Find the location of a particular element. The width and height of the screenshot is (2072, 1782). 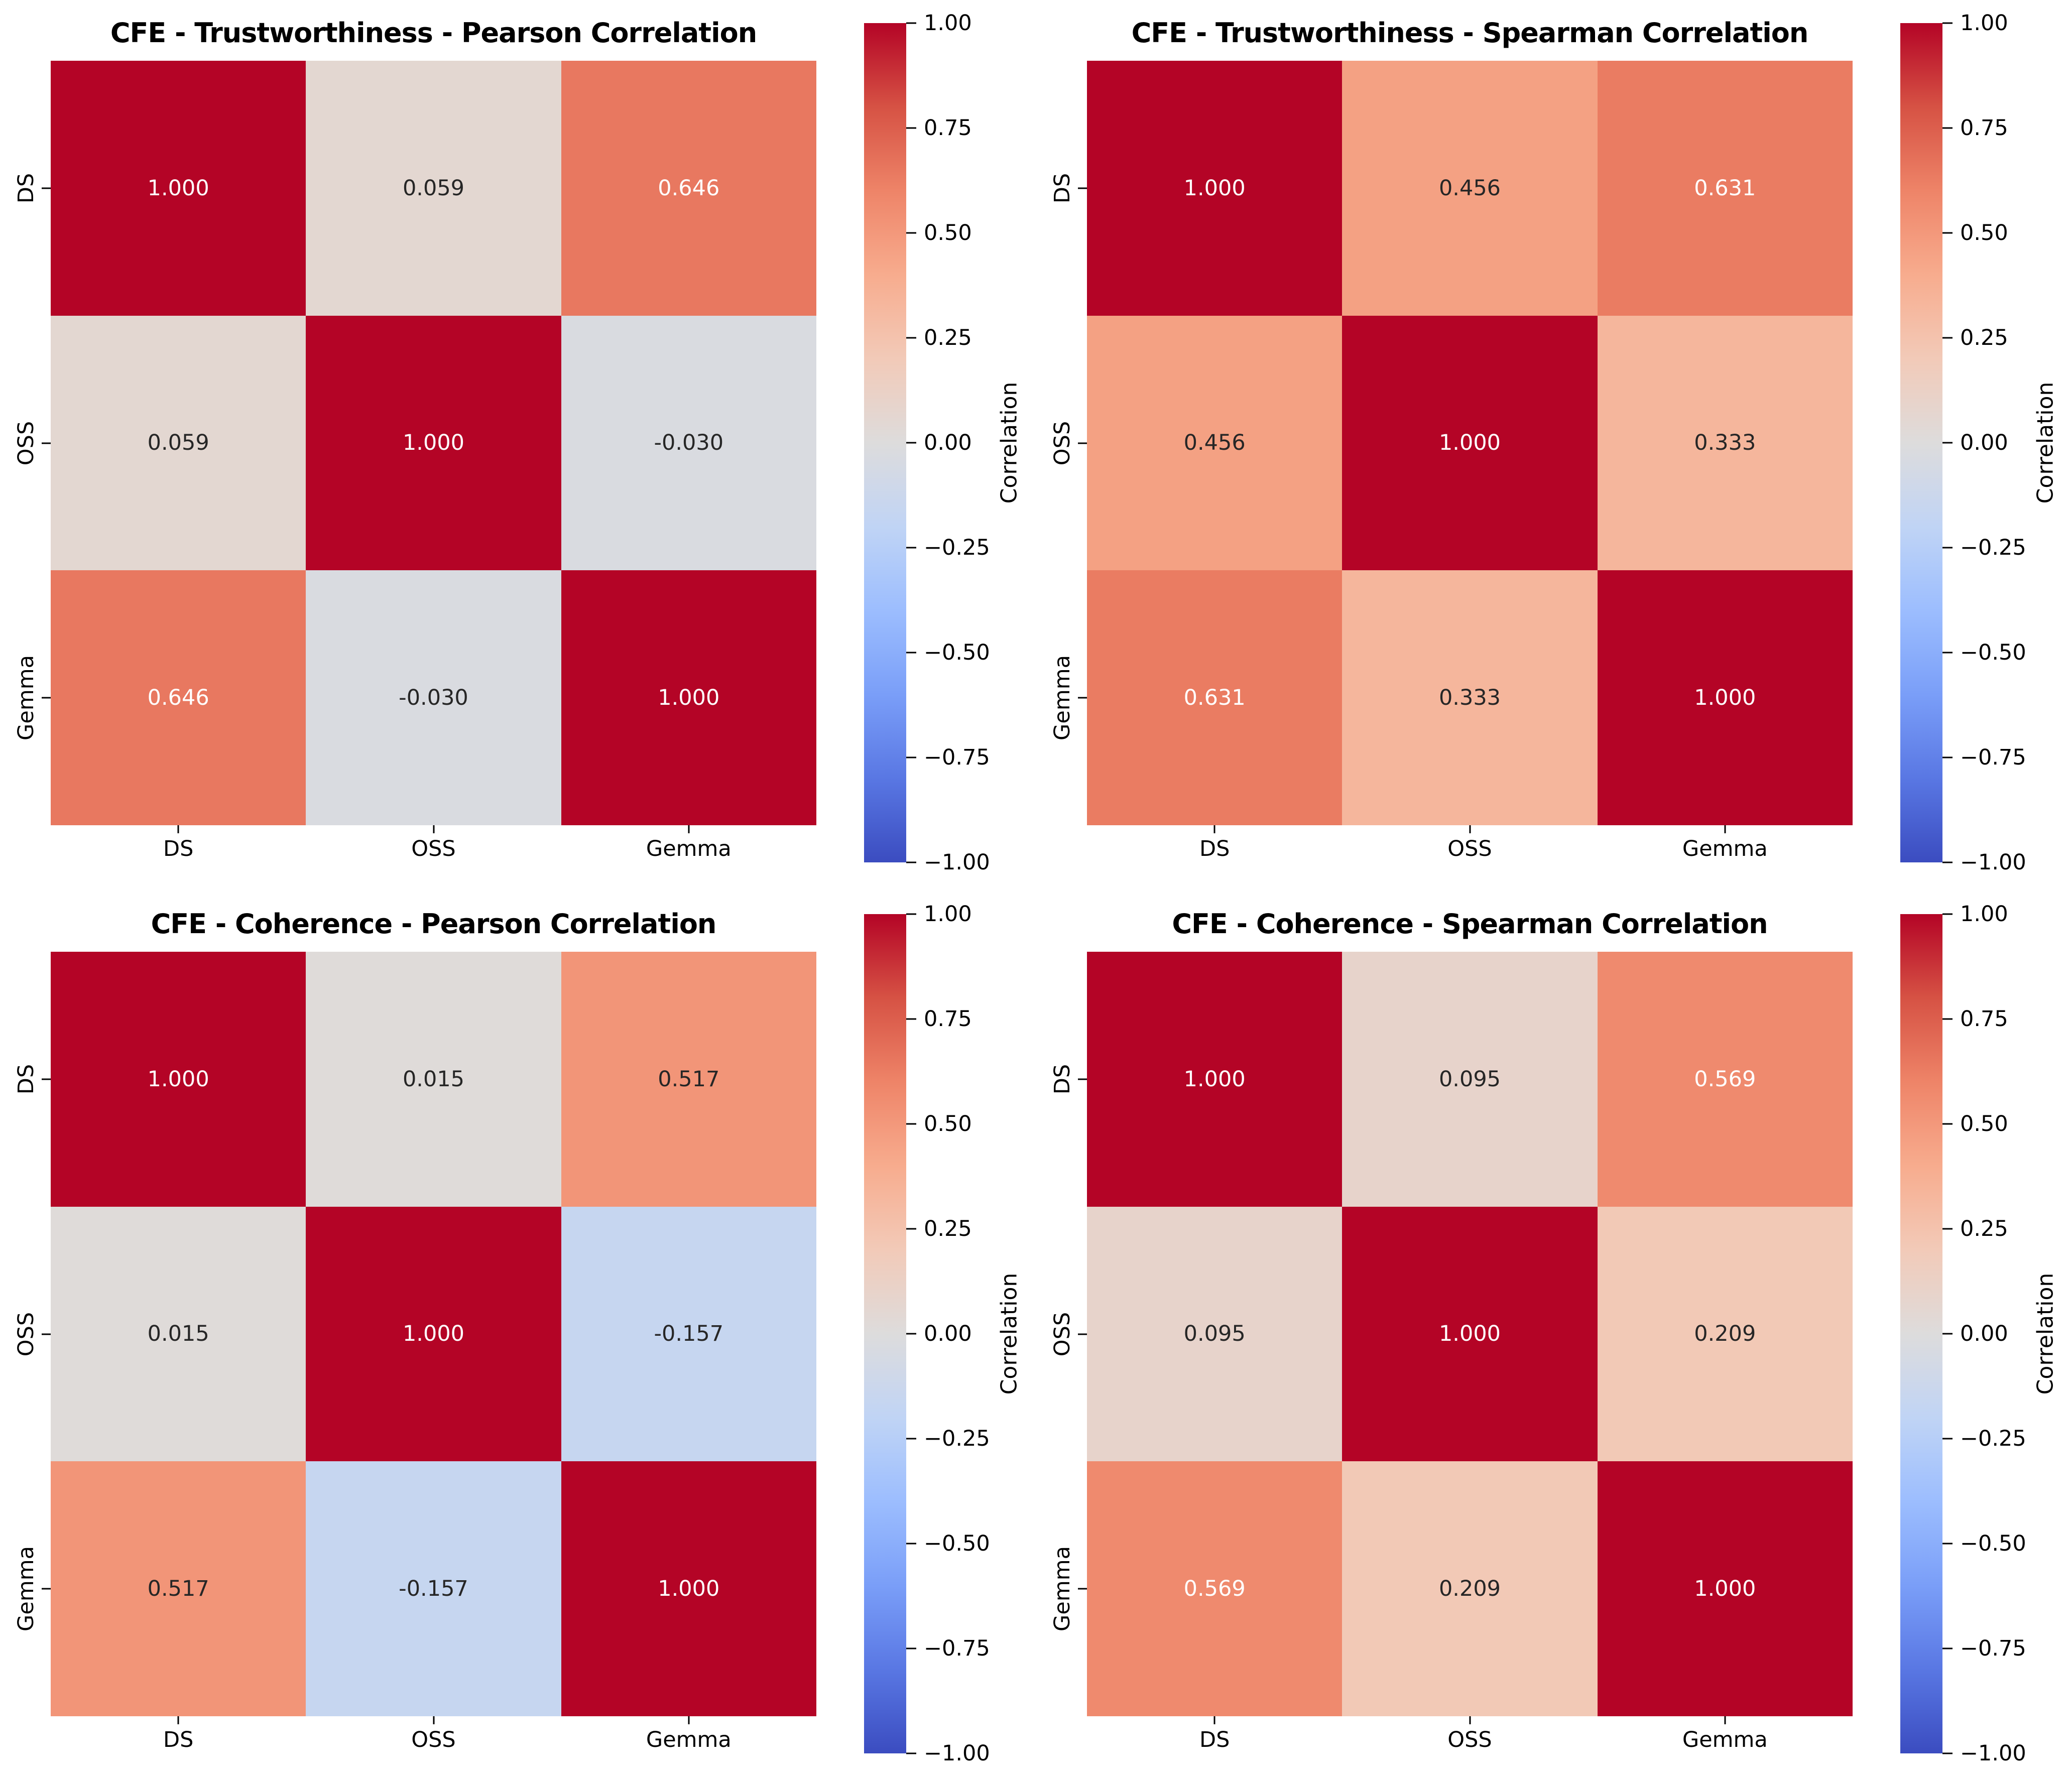

colorbar-tick-label: 1.00 is located at coordinates (1984, 914).